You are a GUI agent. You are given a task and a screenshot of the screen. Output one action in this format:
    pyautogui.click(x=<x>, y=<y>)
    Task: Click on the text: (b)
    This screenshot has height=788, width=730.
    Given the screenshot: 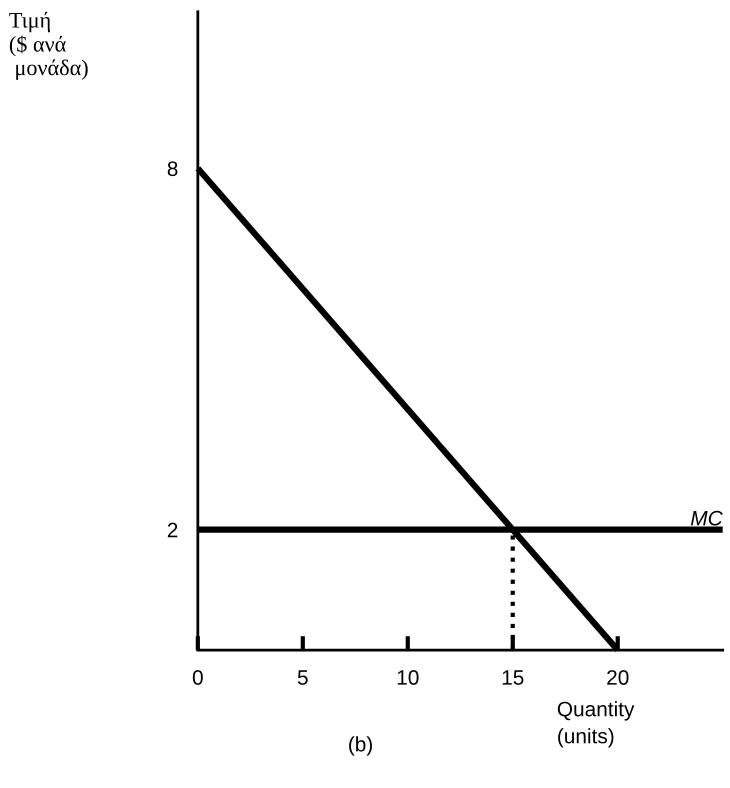 What is the action you would take?
    pyautogui.click(x=360, y=746)
    